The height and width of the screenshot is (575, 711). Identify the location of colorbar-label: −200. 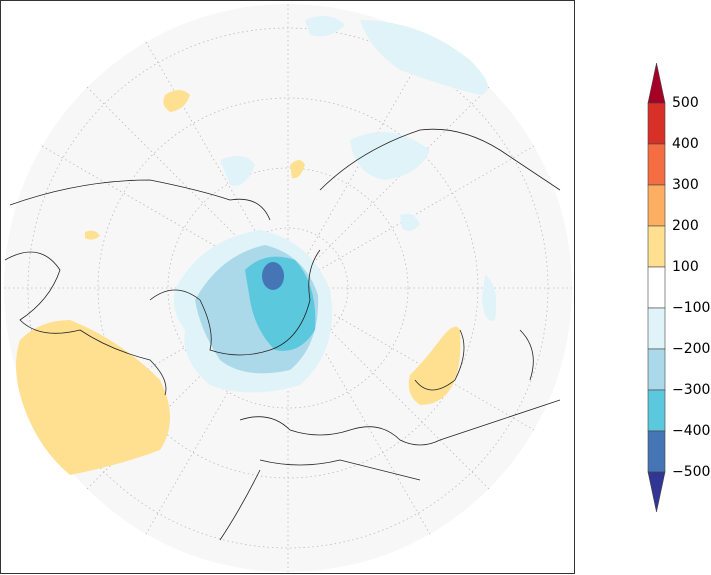
(691, 349).